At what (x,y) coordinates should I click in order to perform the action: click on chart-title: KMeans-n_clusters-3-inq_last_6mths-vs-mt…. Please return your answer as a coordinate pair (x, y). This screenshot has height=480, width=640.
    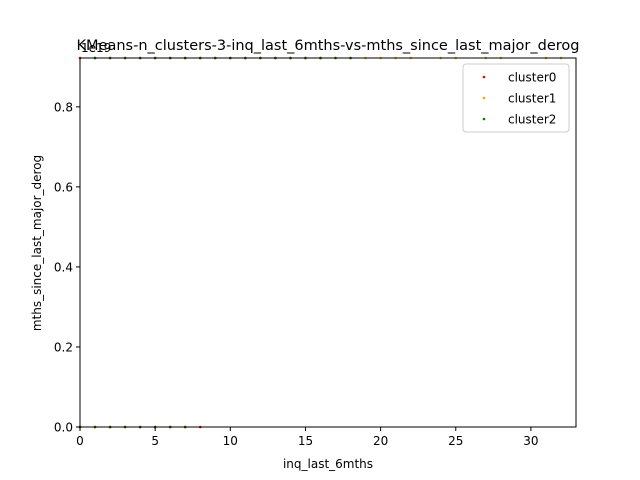
    Looking at the image, I should click on (328, 46).